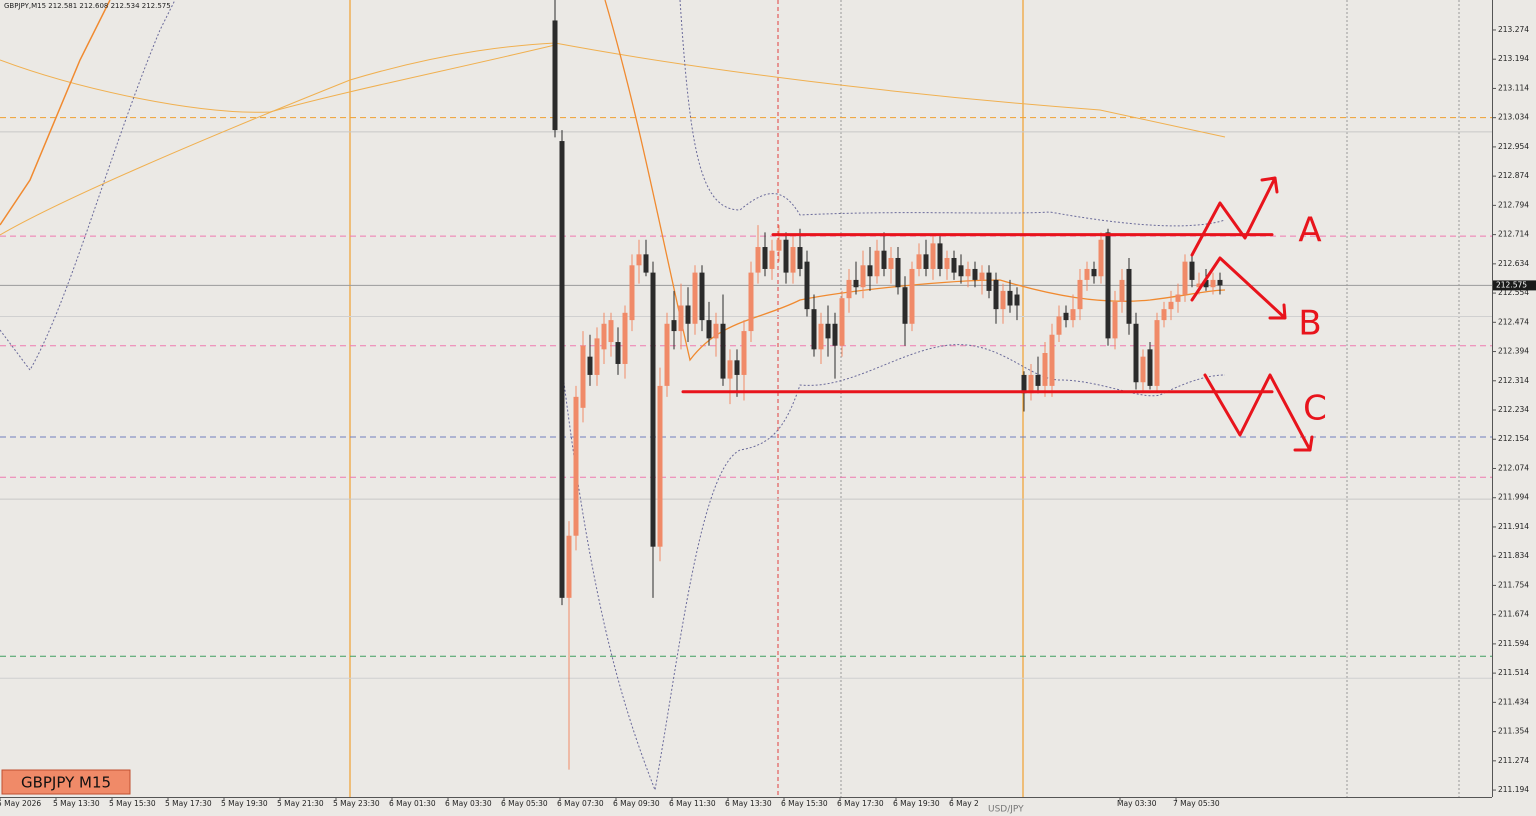 The width and height of the screenshot is (1536, 816). I want to click on y-tick-label: 212.714, so click(1513, 234).